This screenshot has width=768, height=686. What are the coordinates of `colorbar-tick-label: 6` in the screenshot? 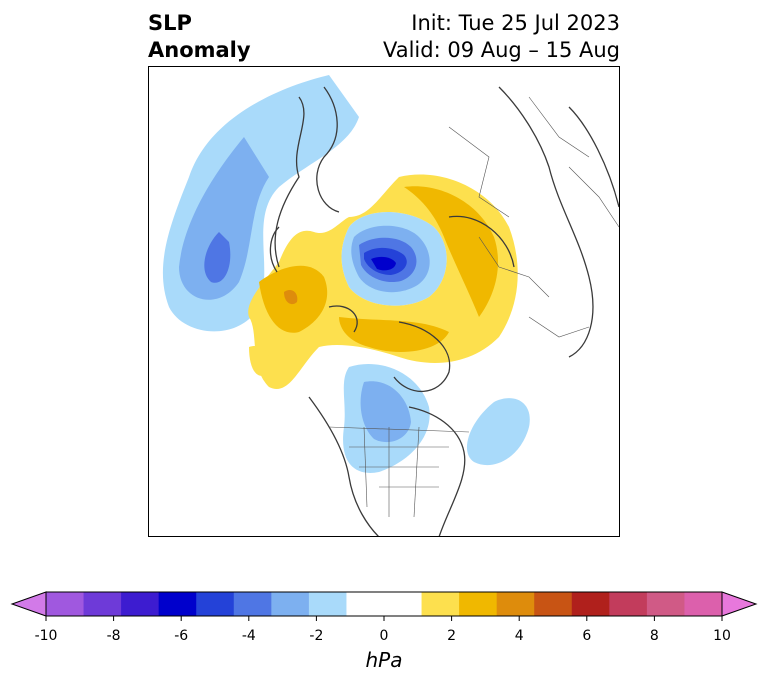 It's located at (587, 636).